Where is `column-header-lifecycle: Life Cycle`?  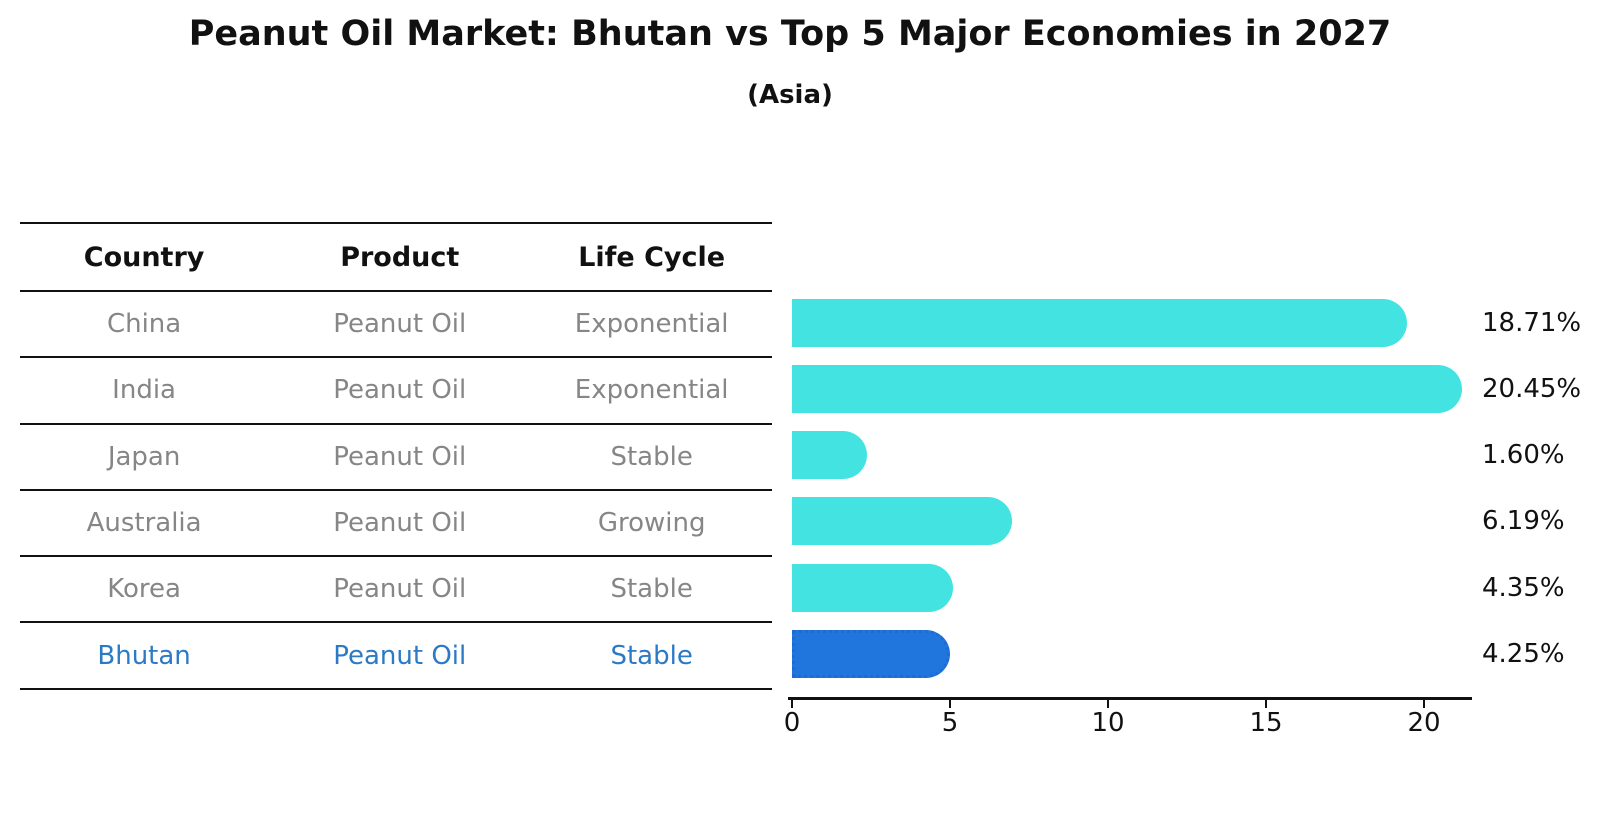
column-header-lifecycle: Life Cycle is located at coordinates (652, 257).